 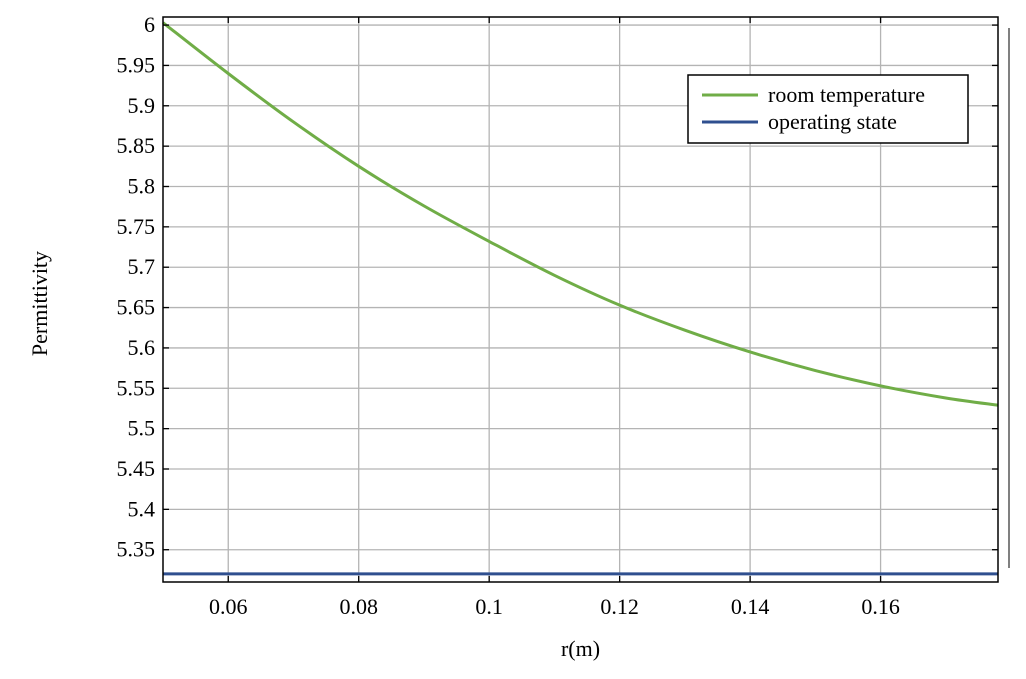 What do you see at coordinates (136, 468) in the screenshot?
I see `y-tick-label: 5.45` at bounding box center [136, 468].